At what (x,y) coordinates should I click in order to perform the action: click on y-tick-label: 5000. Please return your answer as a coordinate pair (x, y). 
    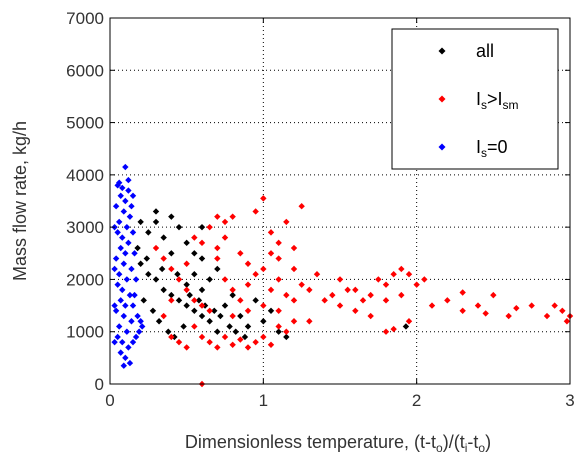
    Looking at the image, I should click on (85, 123).